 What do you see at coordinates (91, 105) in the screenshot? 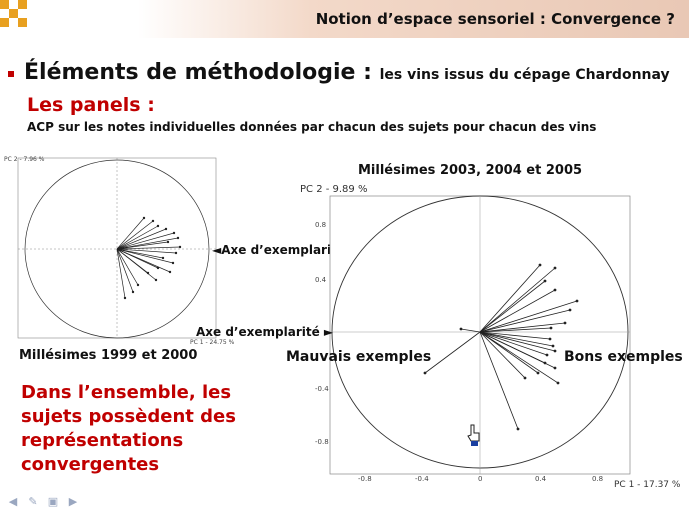
I see `section-title: Les panels :` at bounding box center [91, 105].